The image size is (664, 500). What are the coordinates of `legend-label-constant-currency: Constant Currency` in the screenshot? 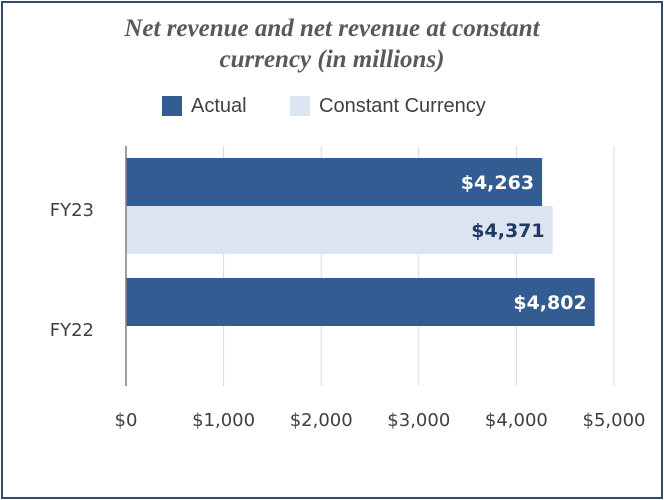 It's located at (402, 105).